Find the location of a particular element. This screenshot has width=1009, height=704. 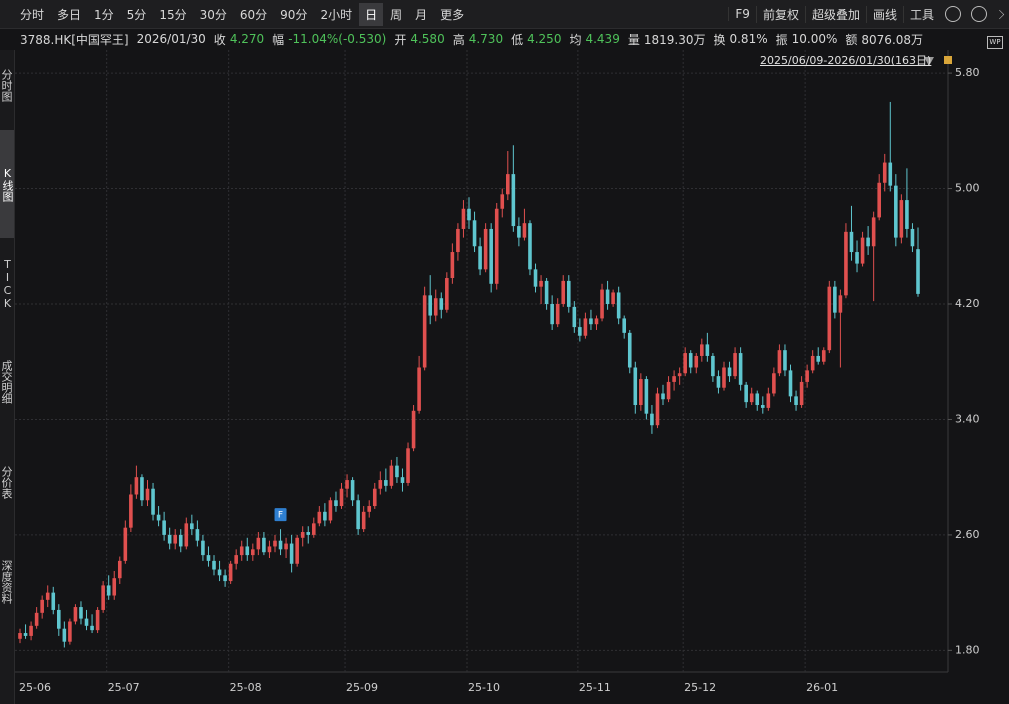

value: 4.250 is located at coordinates (544, 39).